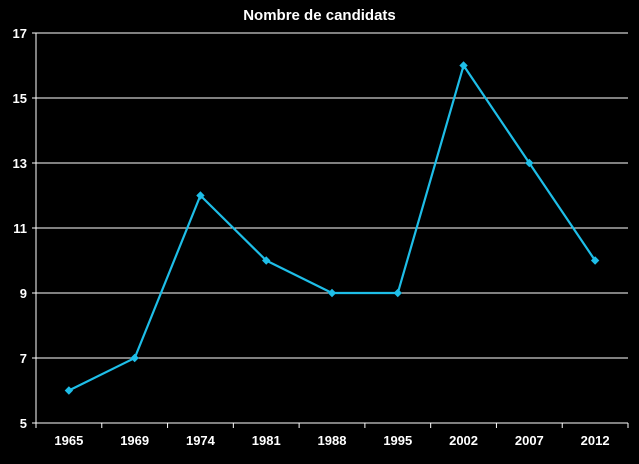 This screenshot has width=639, height=464. I want to click on data-point-1965, so click(69, 390).